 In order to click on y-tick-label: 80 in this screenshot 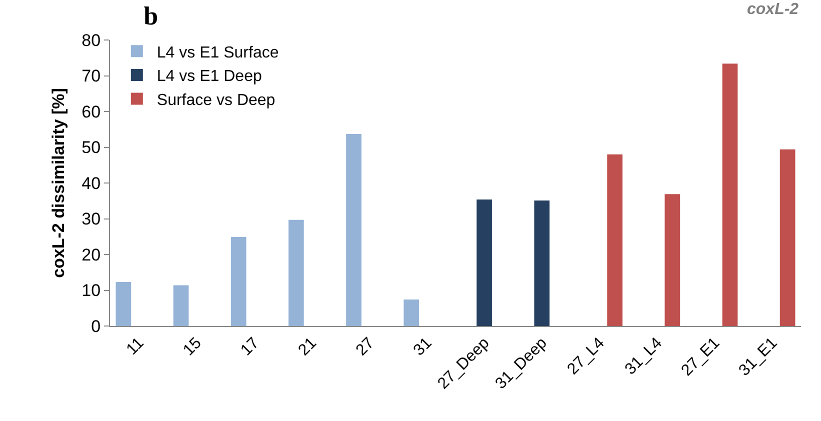, I will do `click(91, 40)`.